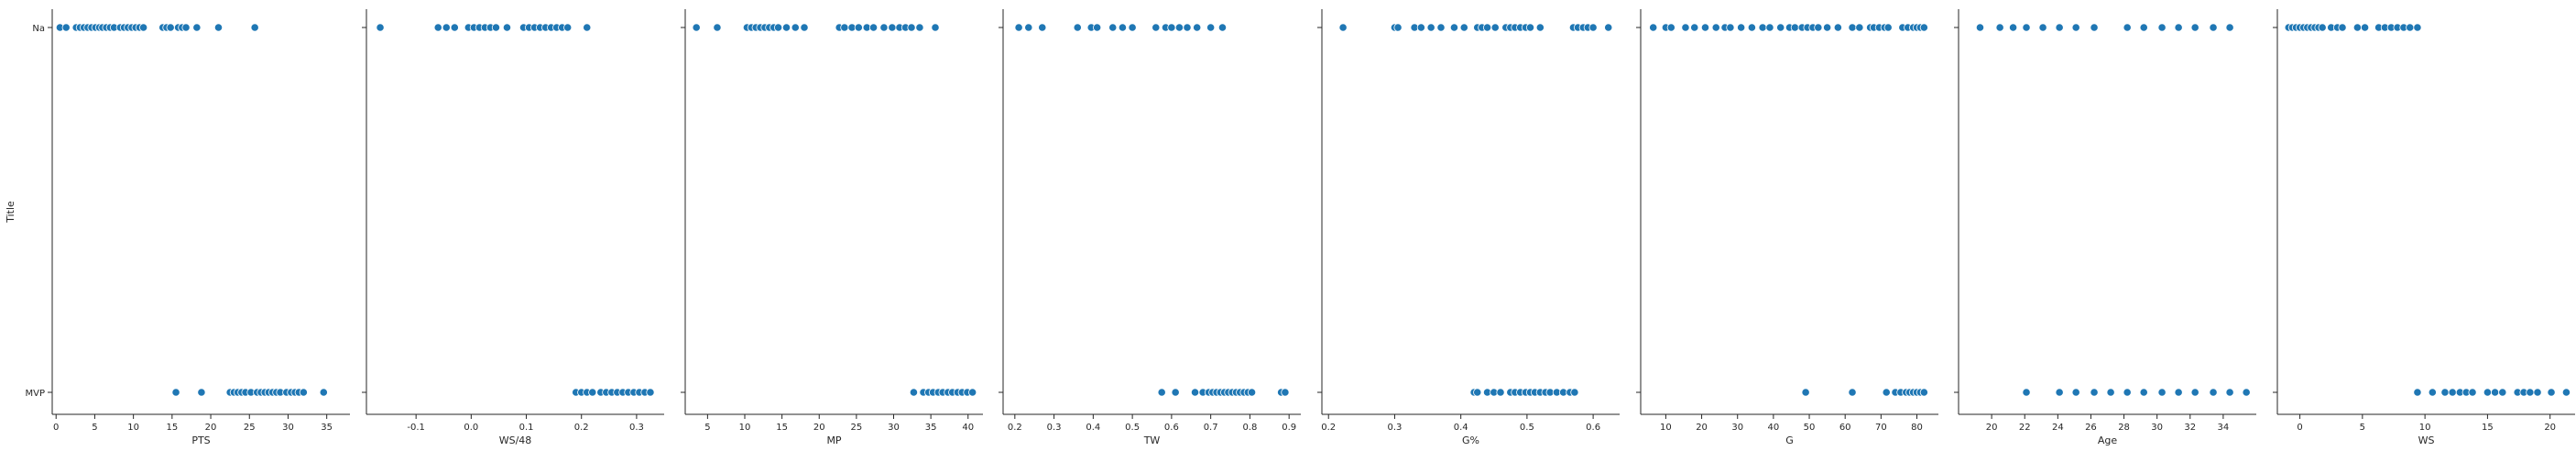 The width and height of the screenshot is (2576, 451). I want to click on x-tick-label: 24, so click(2058, 428).